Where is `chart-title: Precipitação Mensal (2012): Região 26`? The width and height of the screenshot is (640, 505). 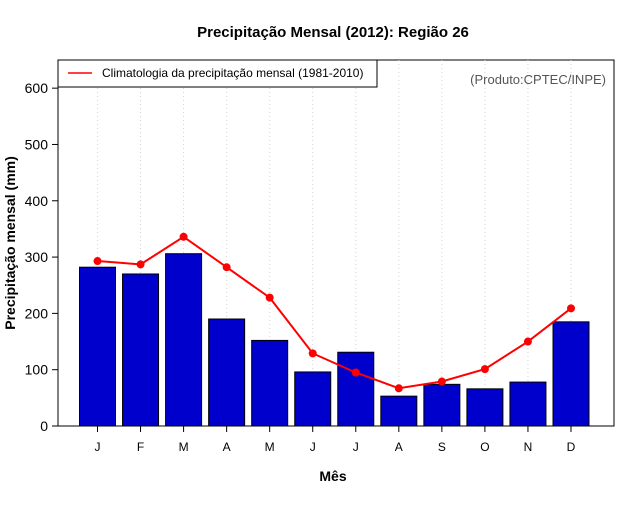
chart-title: Precipitação Mensal (2012): Região 26 is located at coordinates (333, 32).